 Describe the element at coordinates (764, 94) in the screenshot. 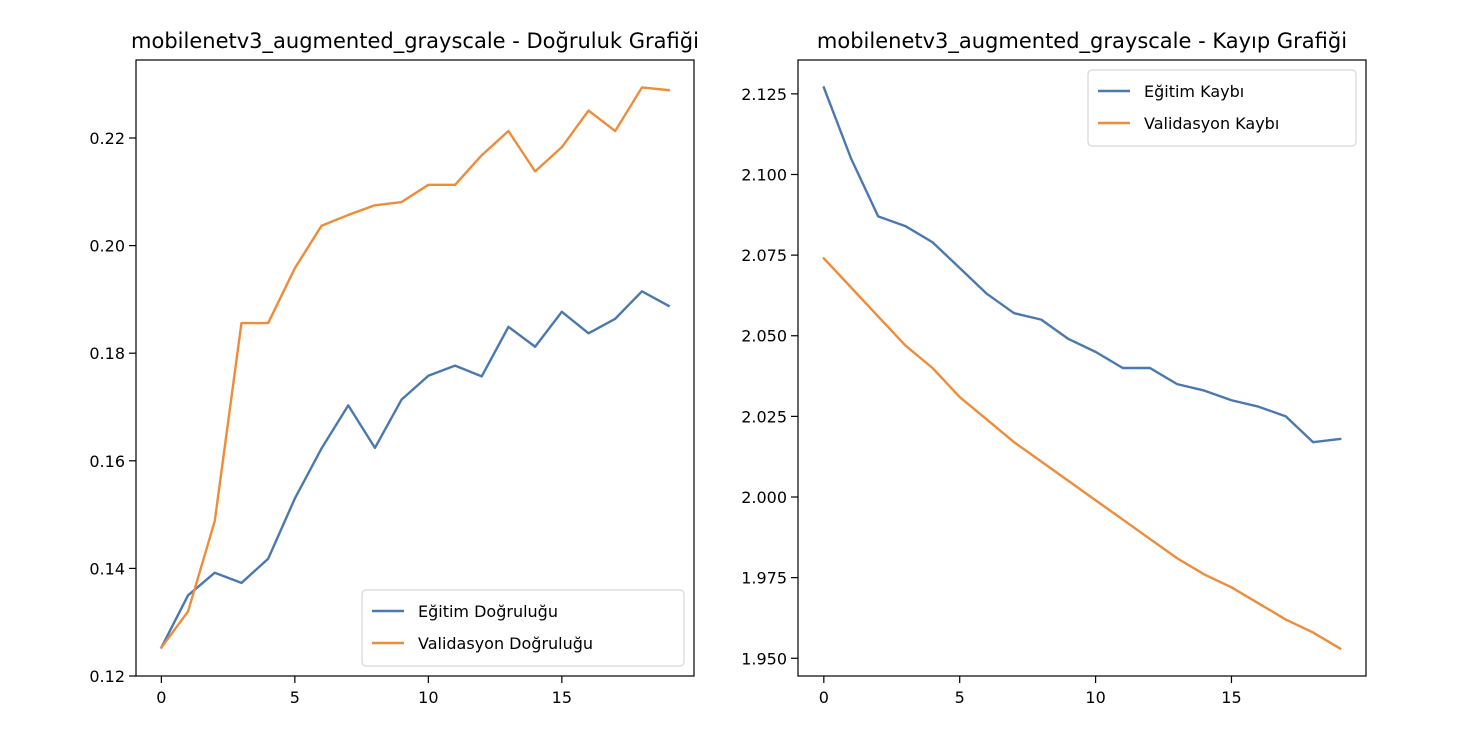

I see `y-tick-label: 2.125` at that location.